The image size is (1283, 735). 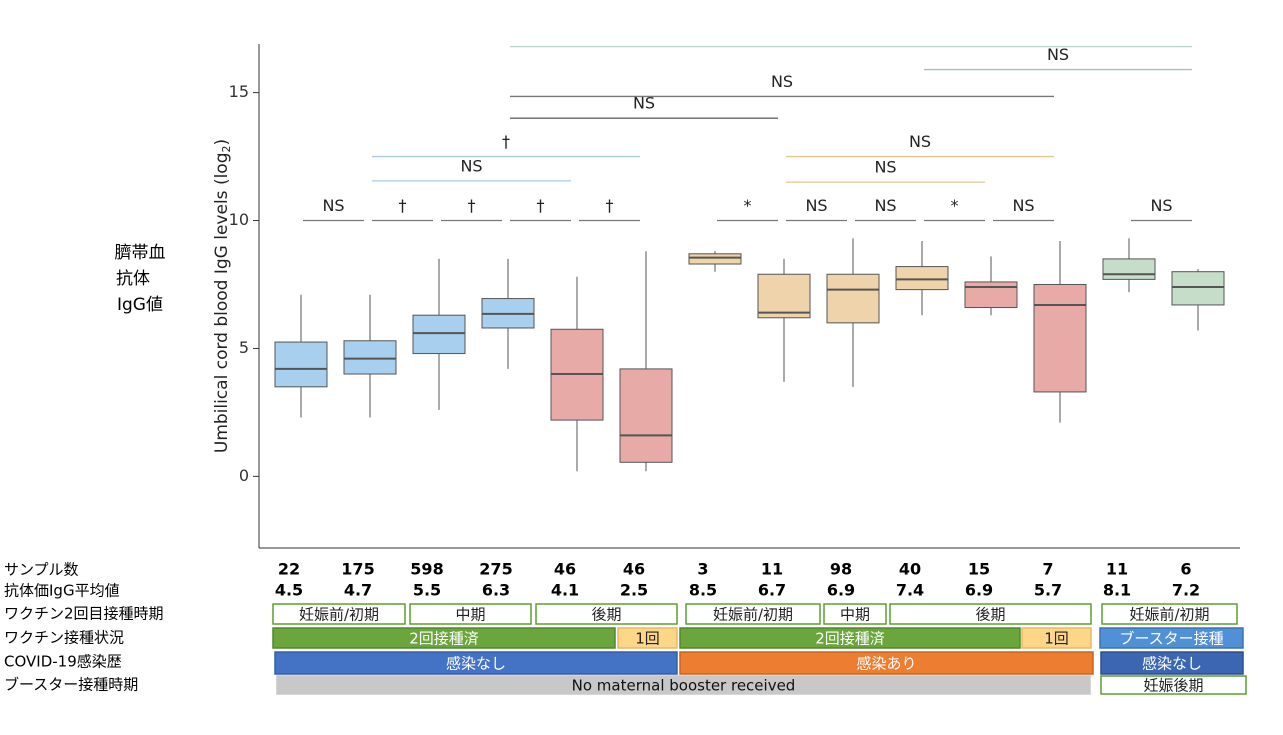 What do you see at coordinates (289, 569) in the screenshot?
I see `table-value: 22` at bounding box center [289, 569].